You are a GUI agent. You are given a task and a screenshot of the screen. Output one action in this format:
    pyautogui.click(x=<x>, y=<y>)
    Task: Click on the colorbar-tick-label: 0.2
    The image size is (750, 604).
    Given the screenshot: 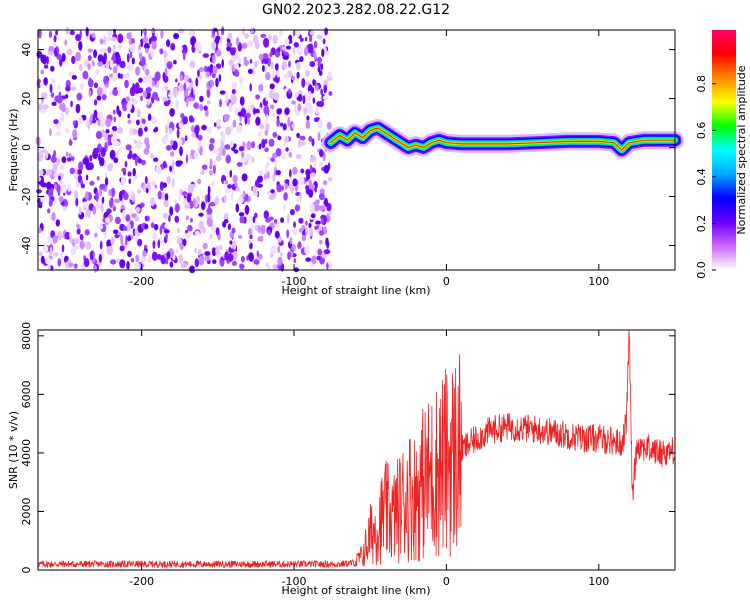 What is the action you would take?
    pyautogui.click(x=701, y=224)
    